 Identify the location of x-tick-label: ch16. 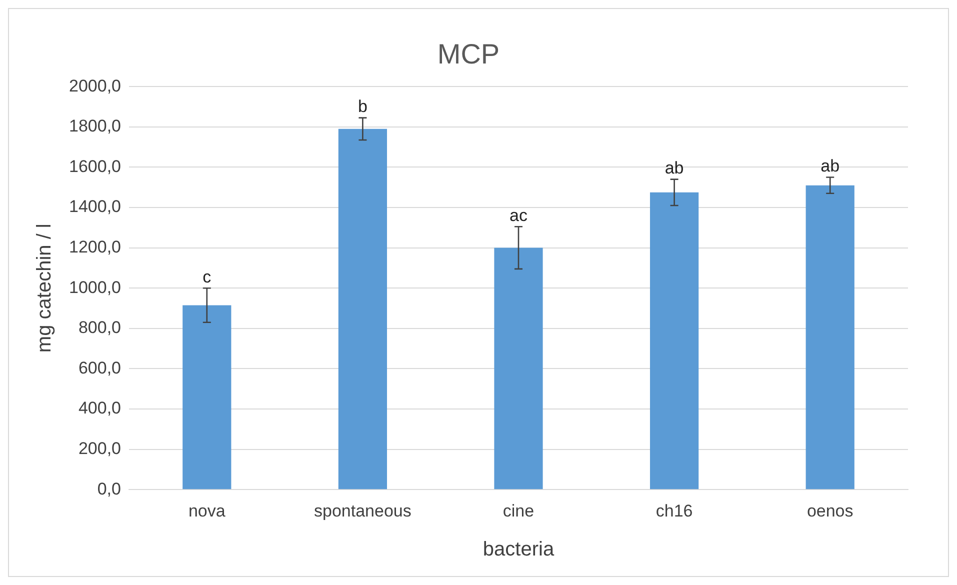
(674, 510).